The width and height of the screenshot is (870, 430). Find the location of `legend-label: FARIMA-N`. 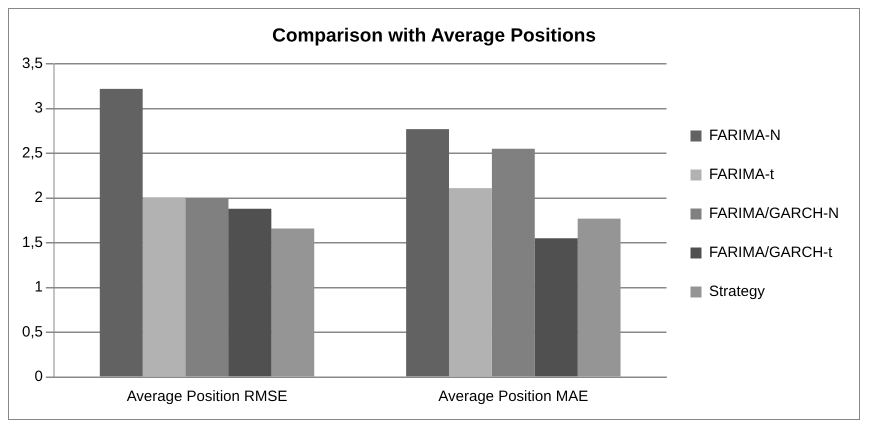

legend-label: FARIMA-N is located at coordinates (744, 135).